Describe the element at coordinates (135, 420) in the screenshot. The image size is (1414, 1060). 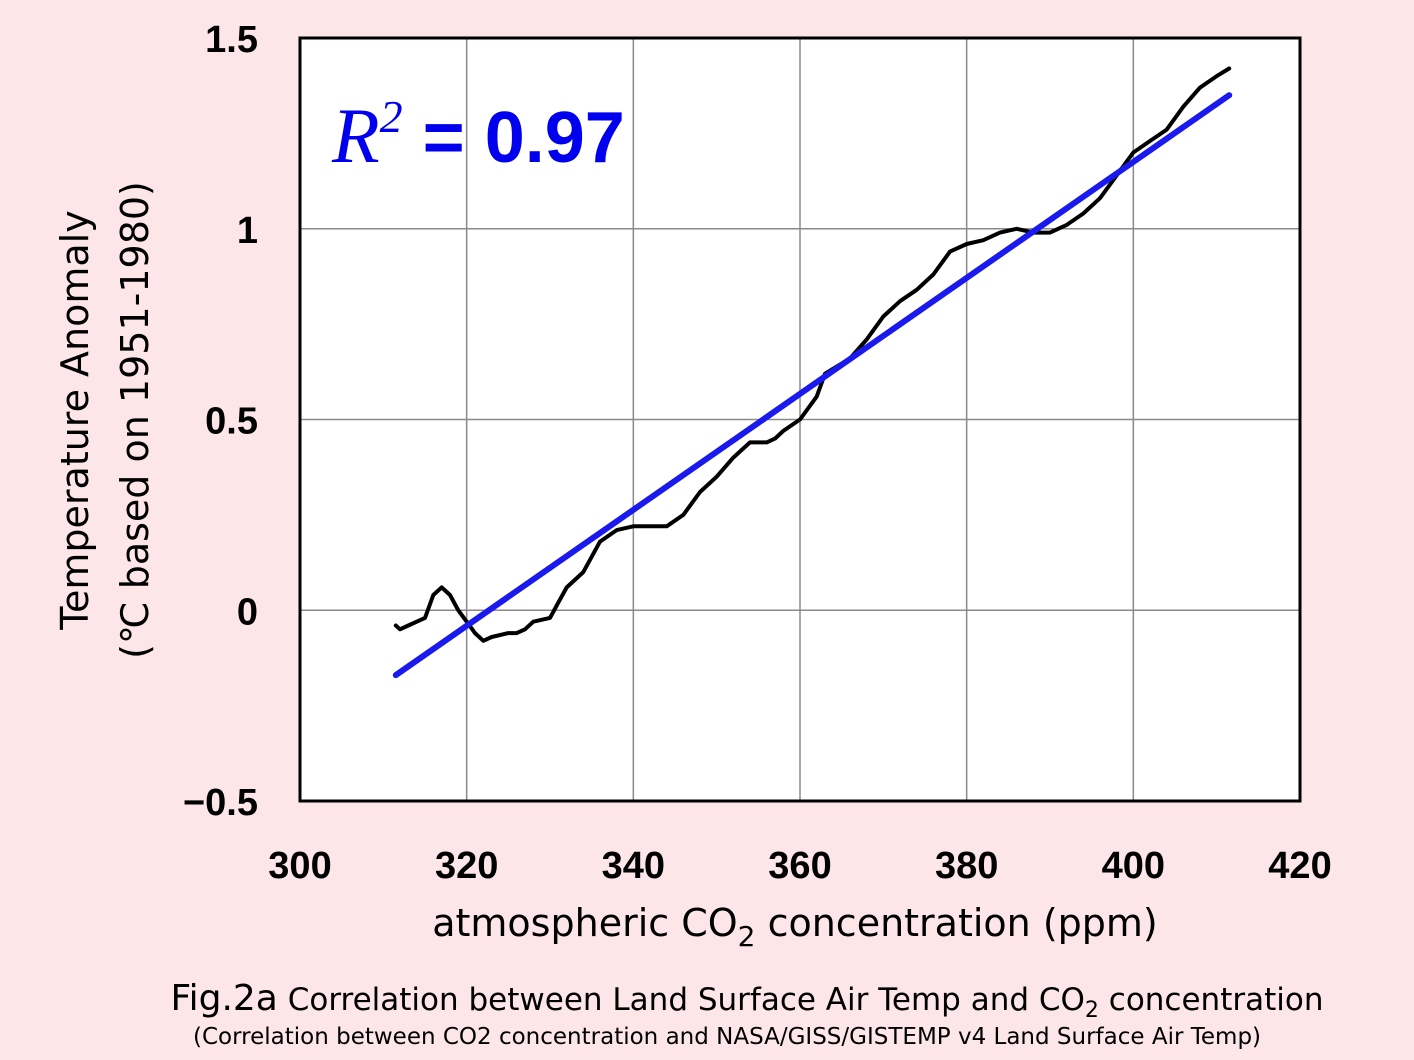
I see `y-axis-title-line2: (℃ based on 1951-1980)` at that location.